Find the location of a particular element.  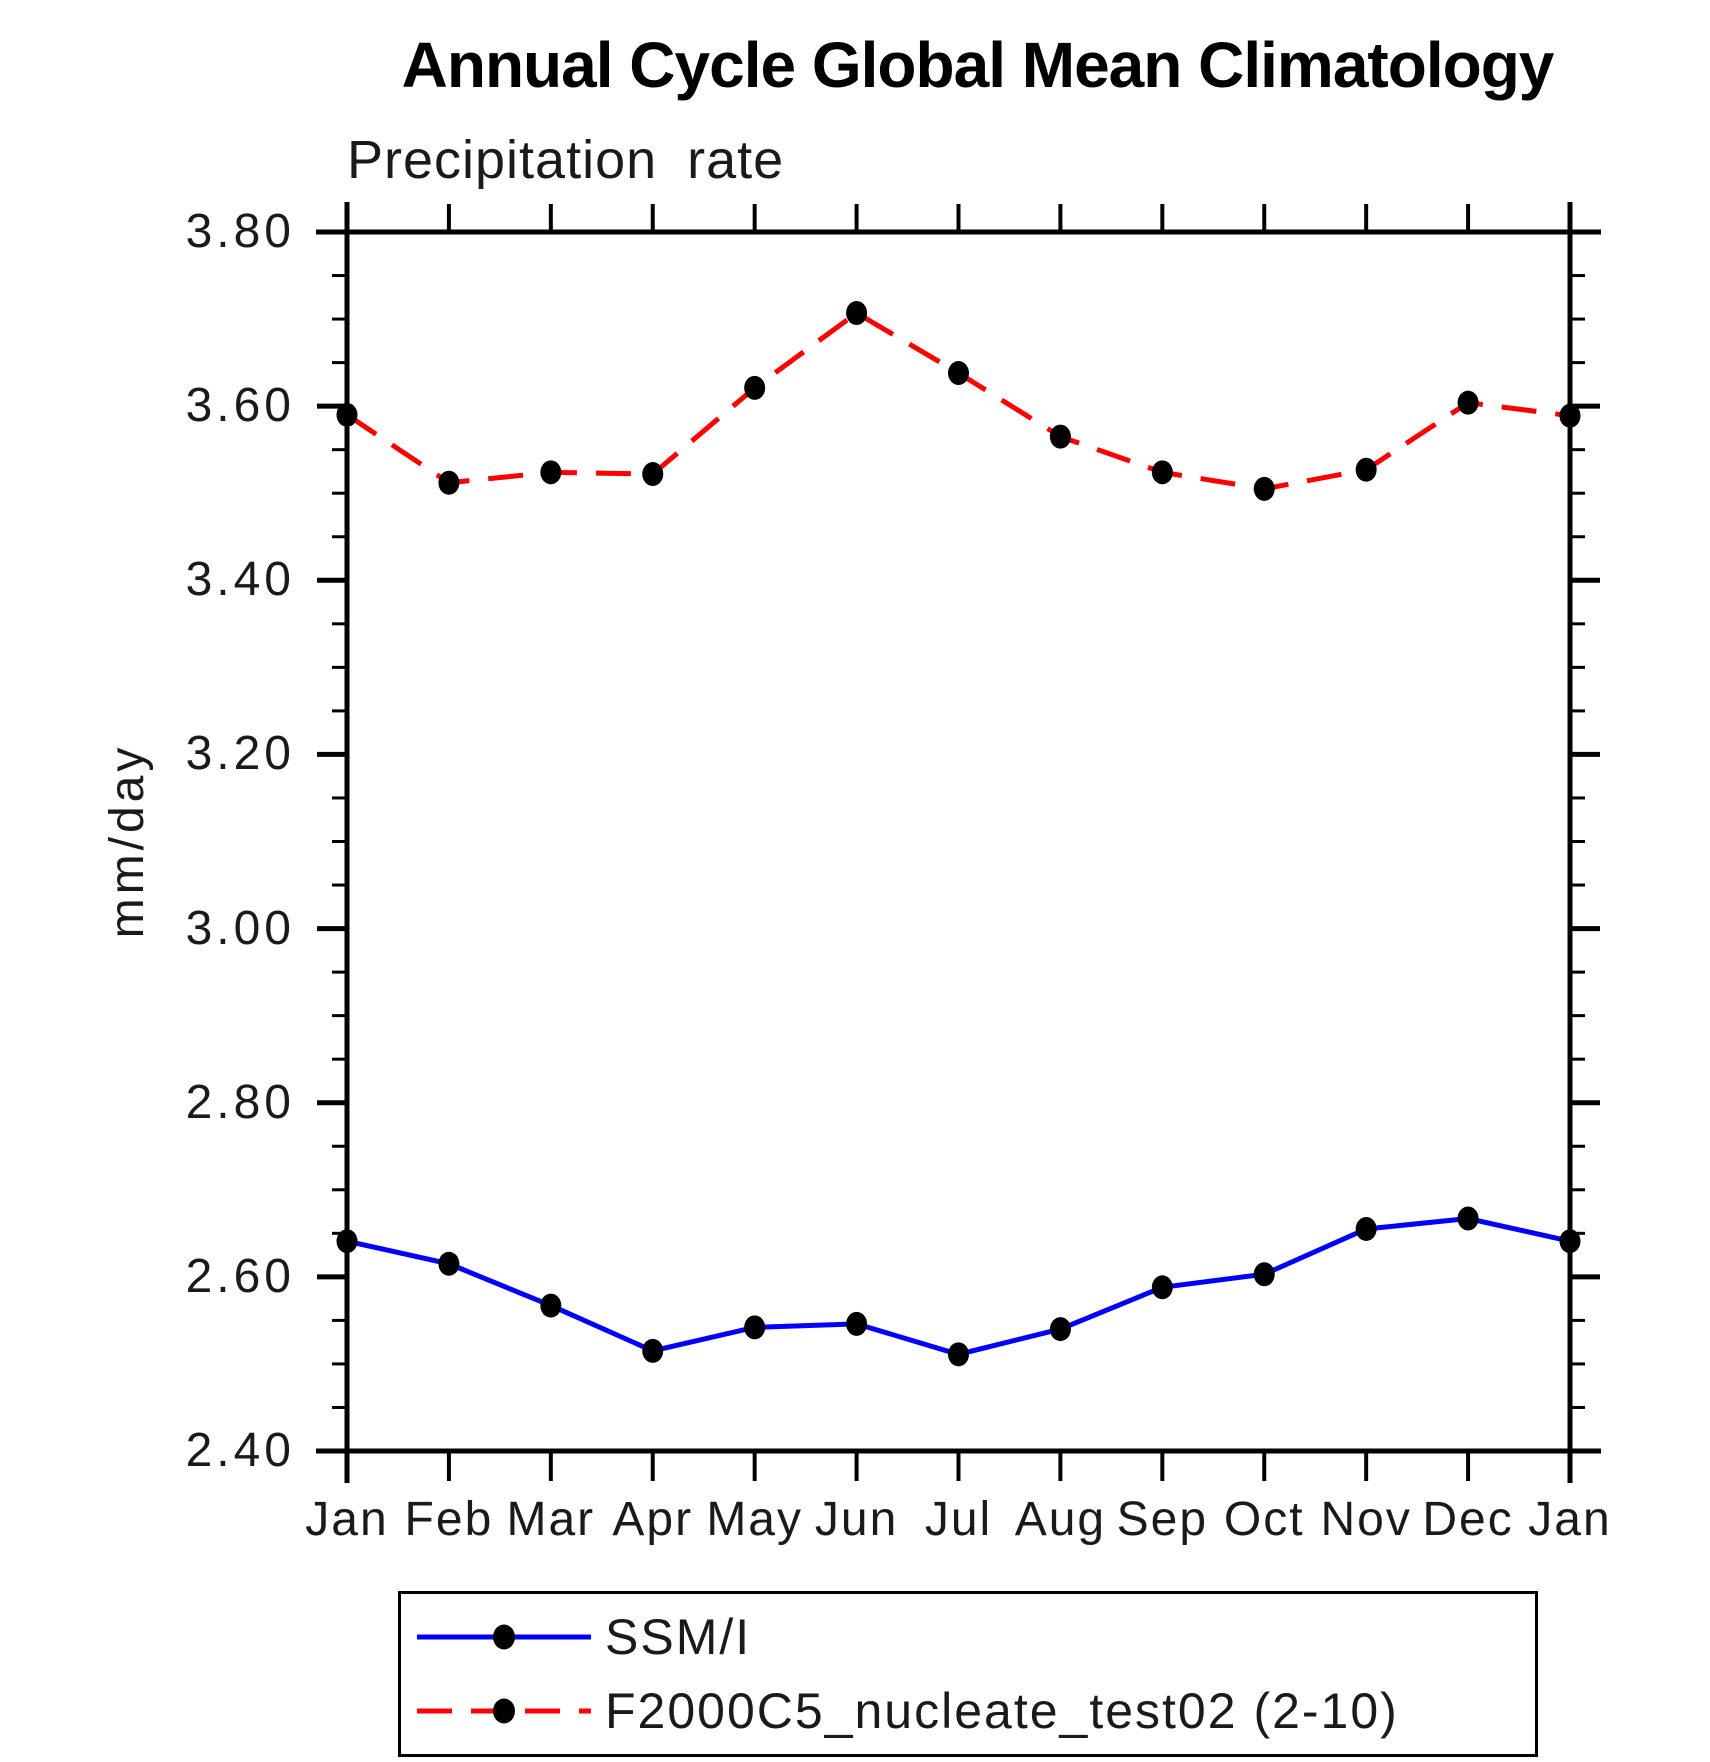

y-tick-label: 2.40 is located at coordinates (240, 1450).